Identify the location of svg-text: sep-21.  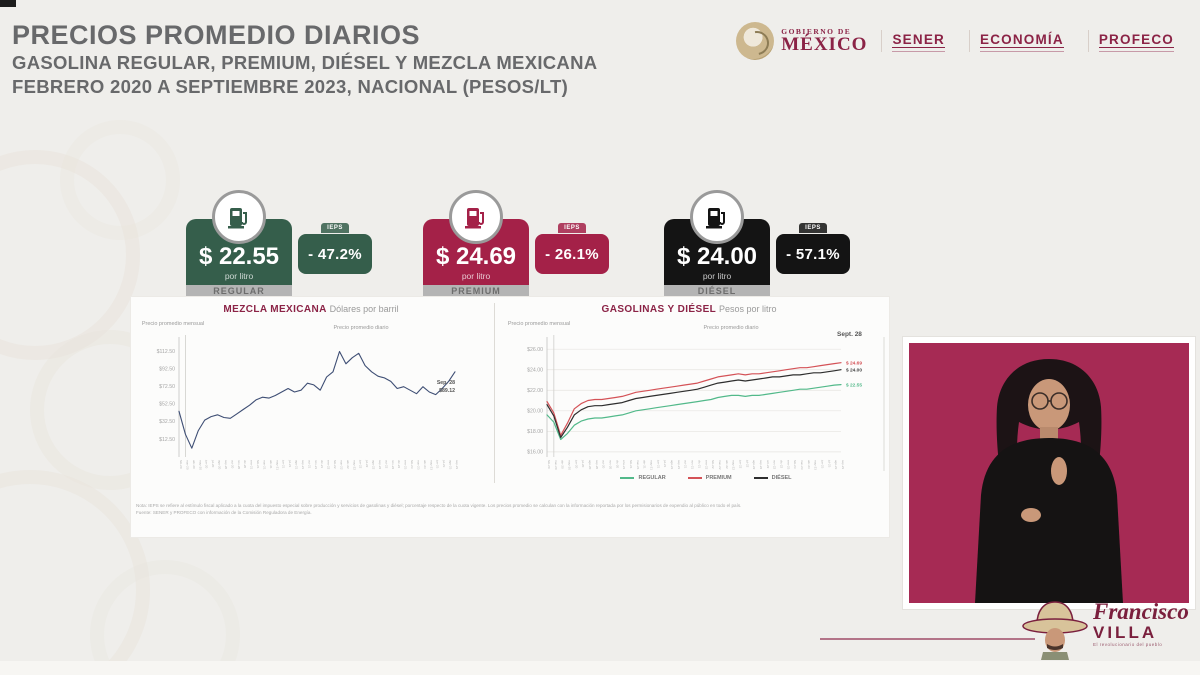
(679, 465).